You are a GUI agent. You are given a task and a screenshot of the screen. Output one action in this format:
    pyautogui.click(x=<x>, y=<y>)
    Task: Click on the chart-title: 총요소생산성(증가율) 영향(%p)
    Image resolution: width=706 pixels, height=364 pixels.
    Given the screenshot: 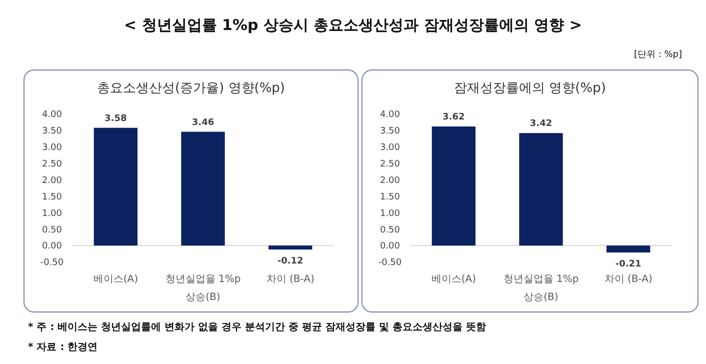 What is the action you would take?
    pyautogui.click(x=191, y=88)
    